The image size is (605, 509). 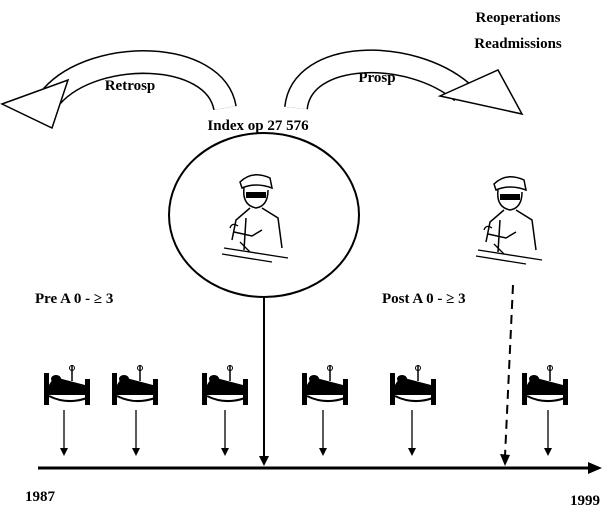 I want to click on dashed-line, so click(x=509, y=370).